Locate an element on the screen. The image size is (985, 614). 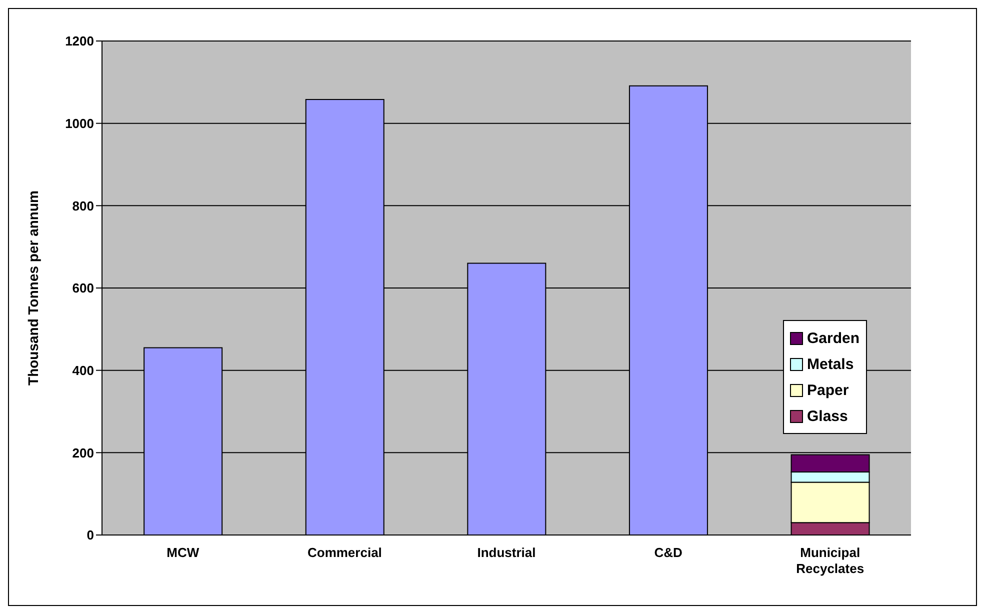
y-tick-label: 200 is located at coordinates (83, 452).